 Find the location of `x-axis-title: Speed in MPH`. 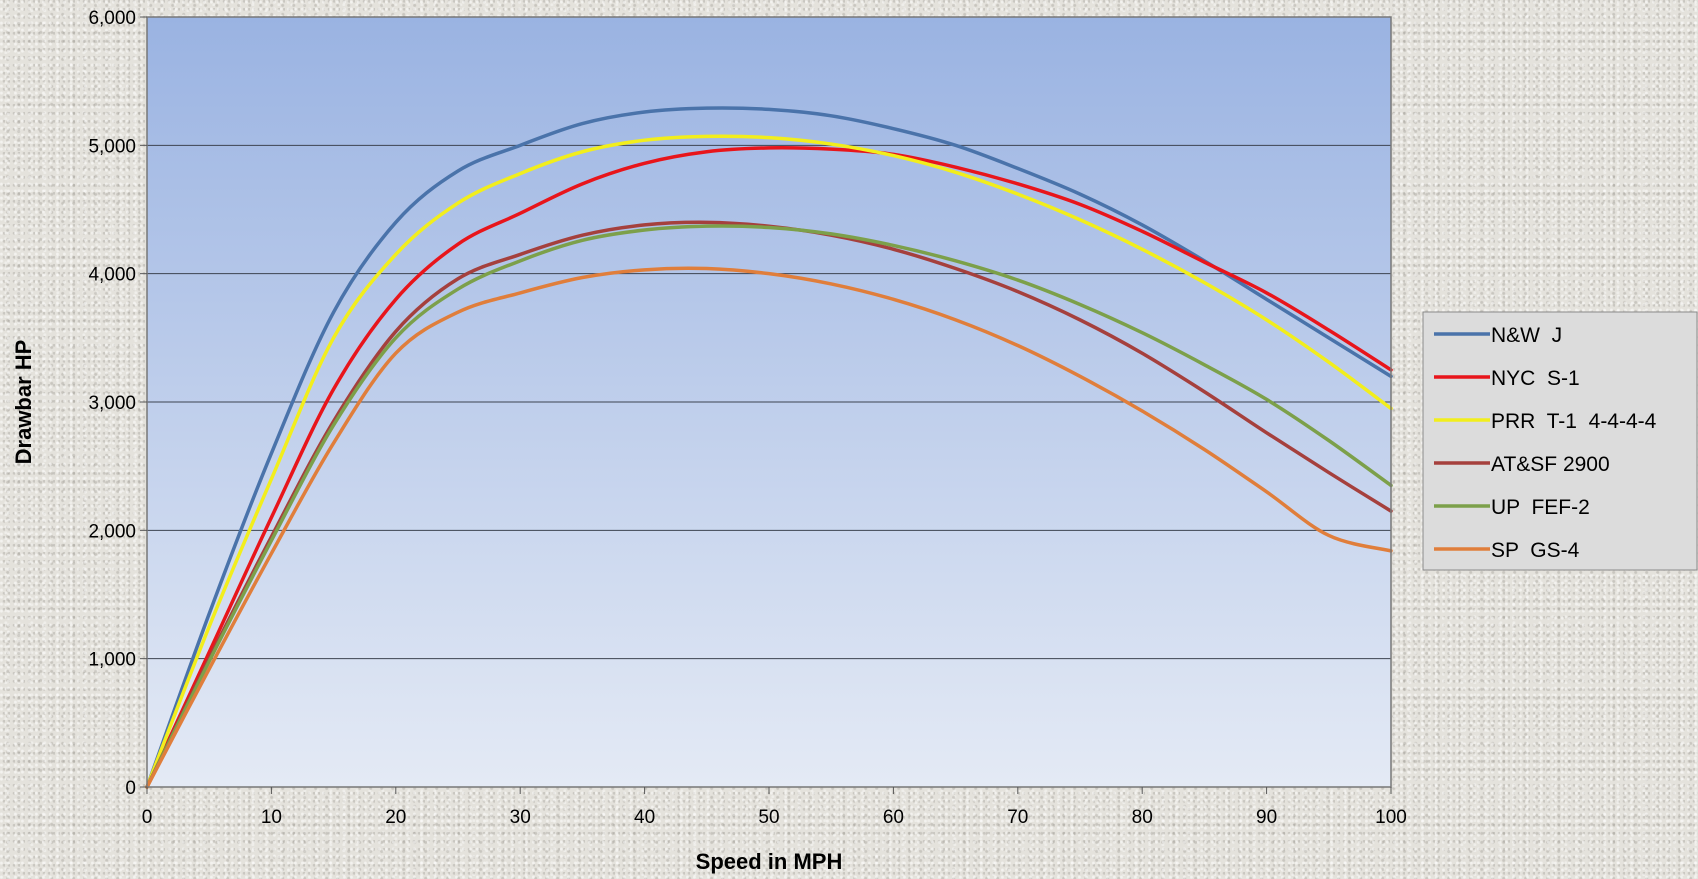

x-axis-title: Speed in MPH is located at coordinates (769, 861).